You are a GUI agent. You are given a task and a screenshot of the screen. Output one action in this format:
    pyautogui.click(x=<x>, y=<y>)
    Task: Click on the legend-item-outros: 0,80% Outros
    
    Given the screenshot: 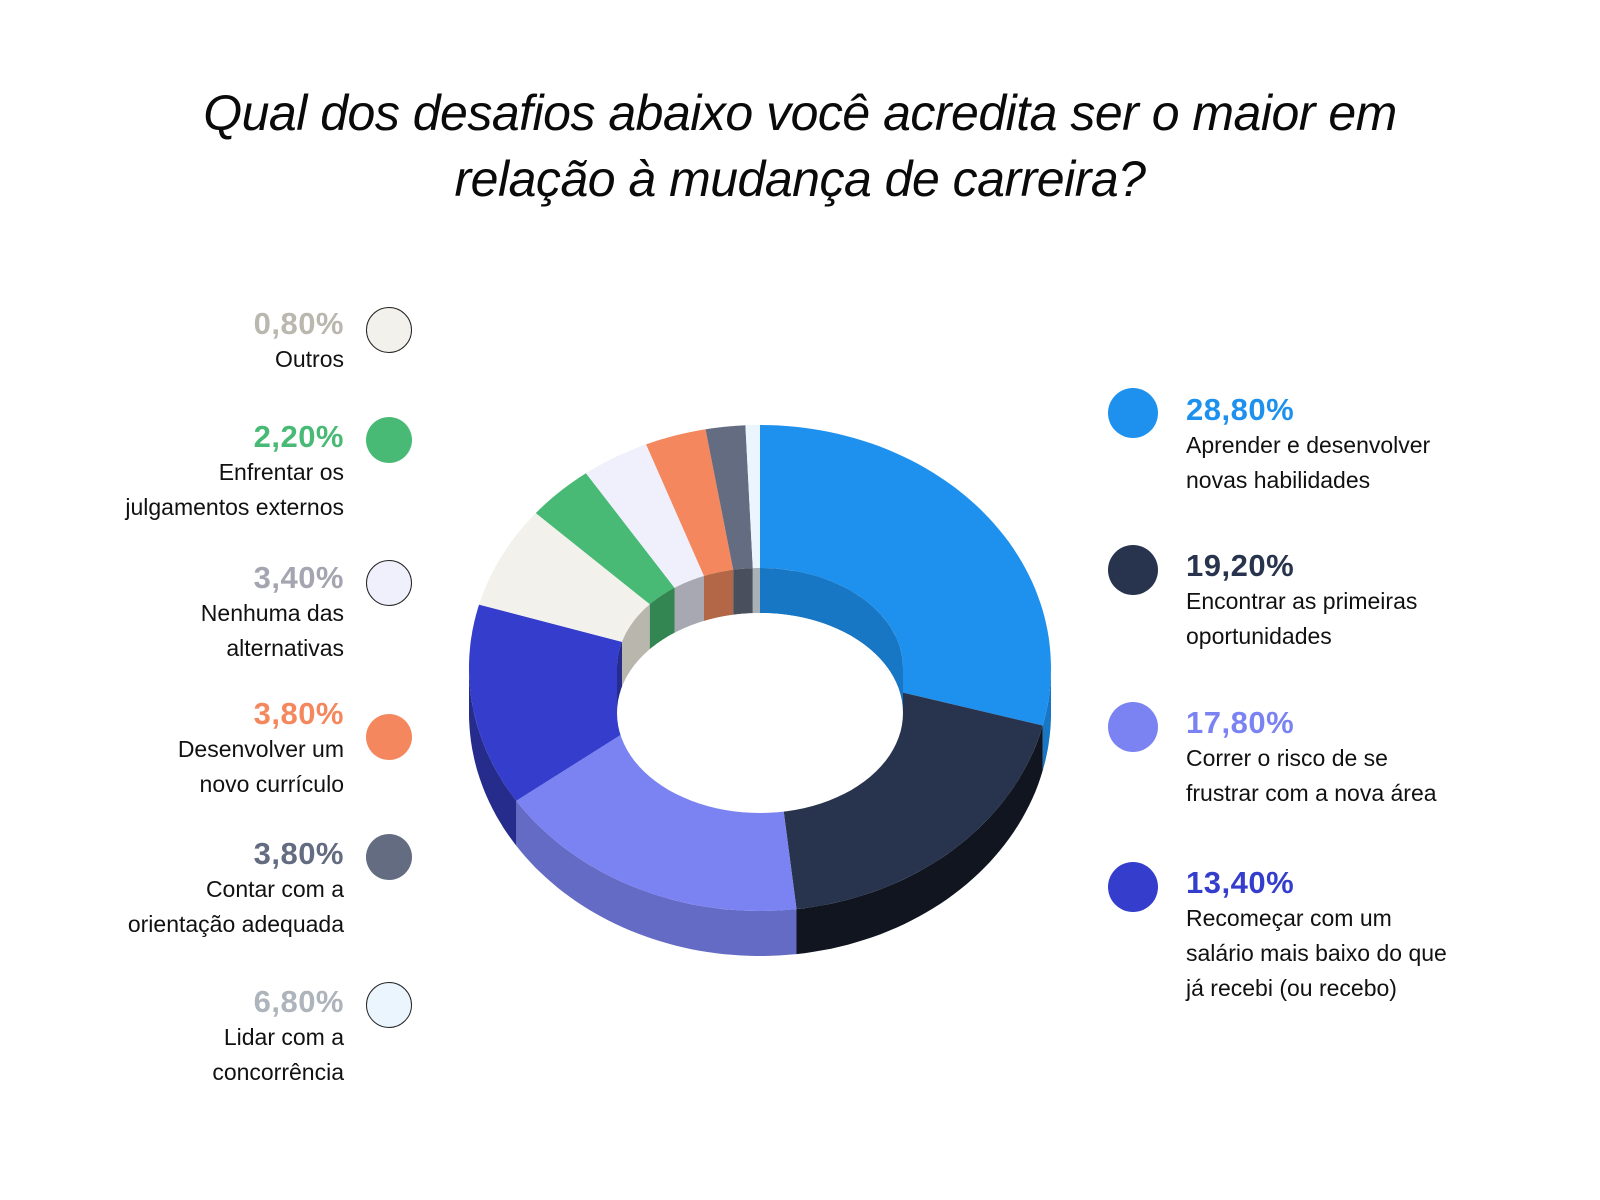 What is the action you would take?
    pyautogui.click(x=299, y=341)
    